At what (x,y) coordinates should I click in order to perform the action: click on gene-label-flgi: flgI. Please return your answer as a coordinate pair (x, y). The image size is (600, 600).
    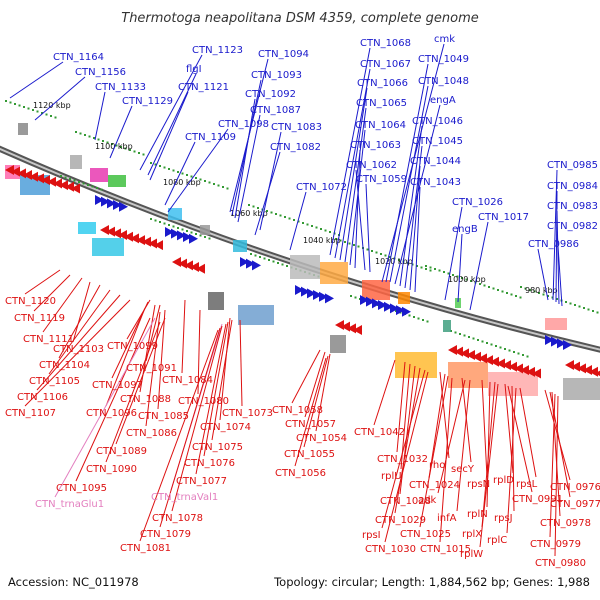
    Looking at the image, I should click on (194, 69).